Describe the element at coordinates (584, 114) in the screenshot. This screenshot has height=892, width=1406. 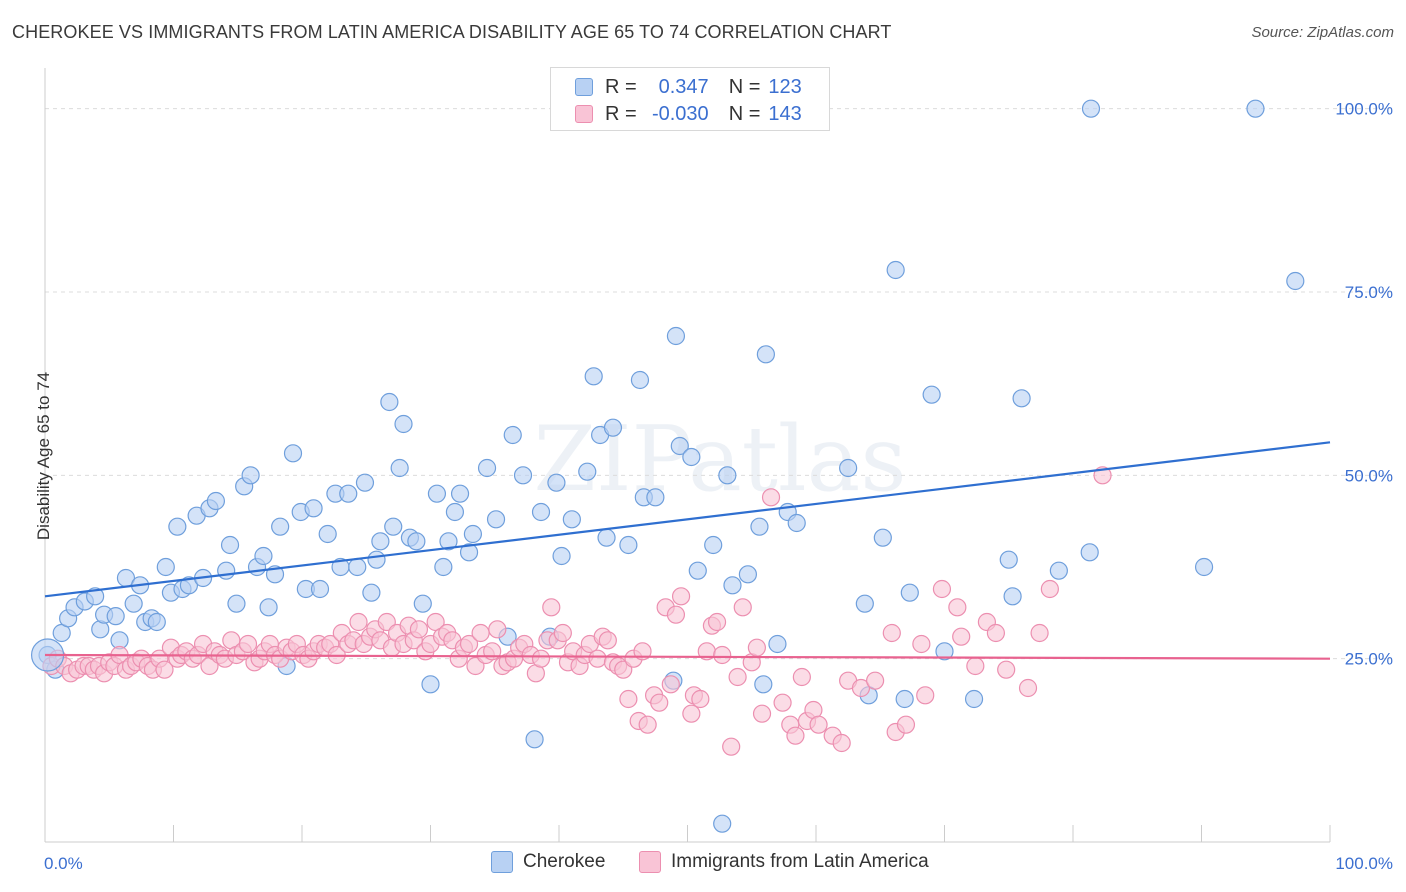
I see `legend-swatch-latin-america` at that location.